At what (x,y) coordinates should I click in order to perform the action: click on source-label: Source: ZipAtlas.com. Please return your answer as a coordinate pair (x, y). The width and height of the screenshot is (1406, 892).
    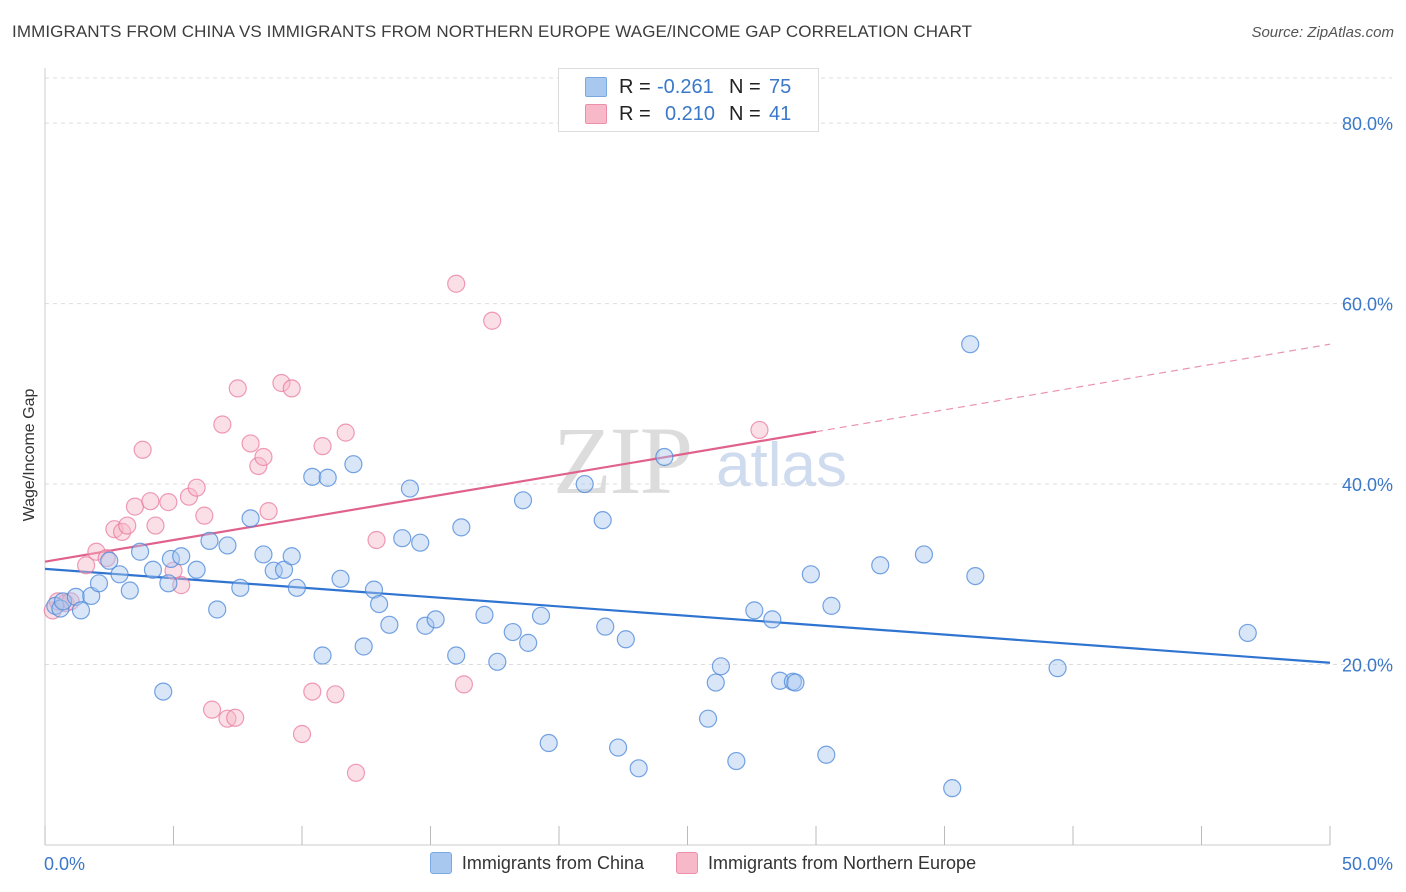
    Looking at the image, I should click on (1322, 32).